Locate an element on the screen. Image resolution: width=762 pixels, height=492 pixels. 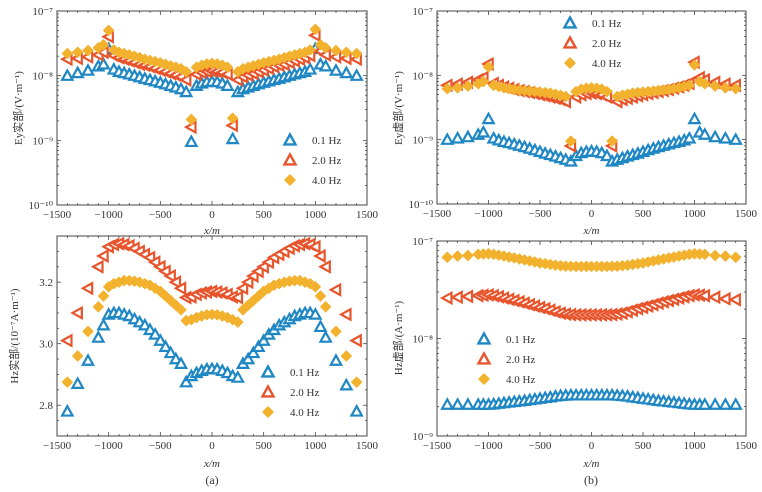
y-tick-label: 10⁻⁹ is located at coordinates (422, 141).